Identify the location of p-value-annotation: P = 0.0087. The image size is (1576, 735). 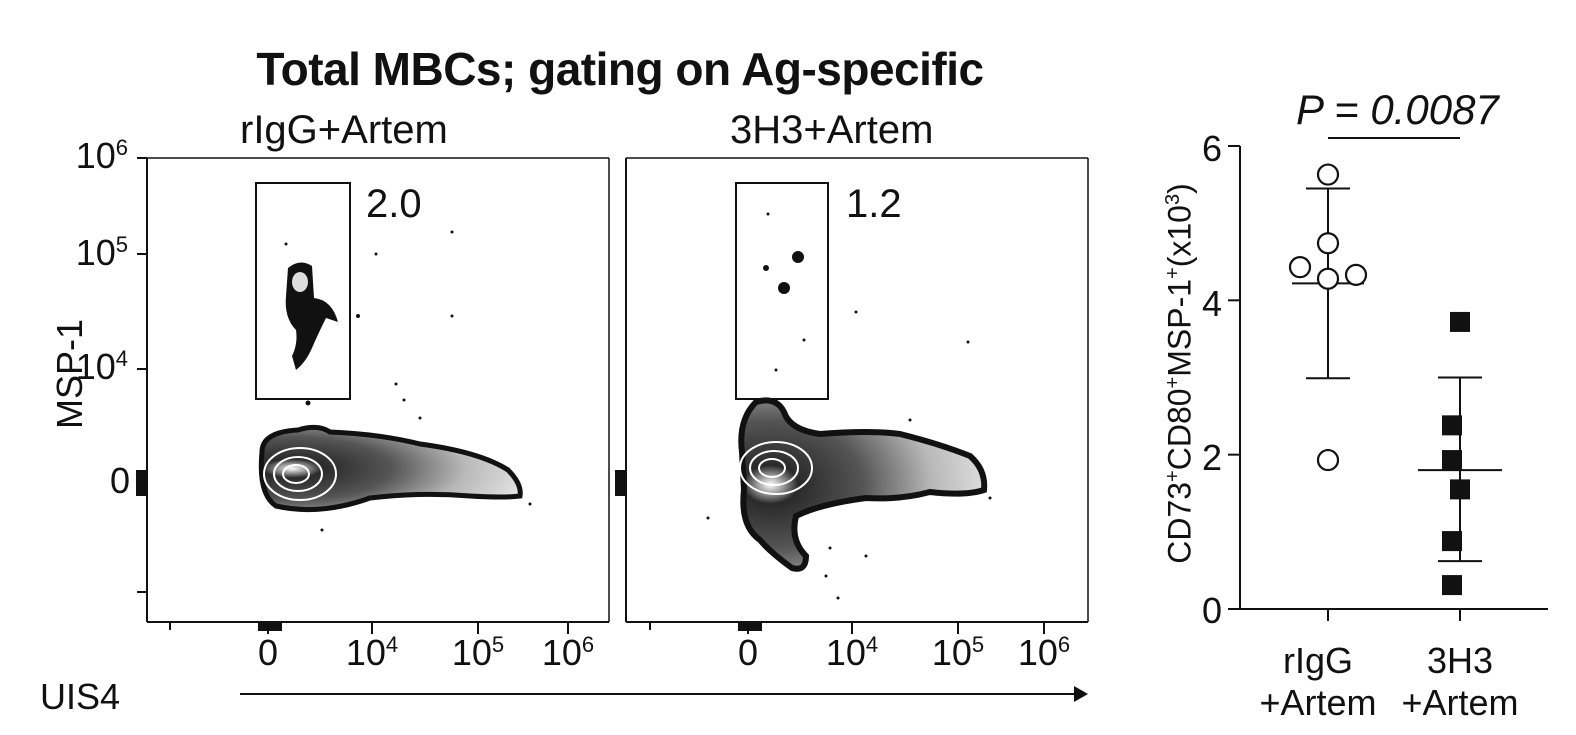
(1397, 109).